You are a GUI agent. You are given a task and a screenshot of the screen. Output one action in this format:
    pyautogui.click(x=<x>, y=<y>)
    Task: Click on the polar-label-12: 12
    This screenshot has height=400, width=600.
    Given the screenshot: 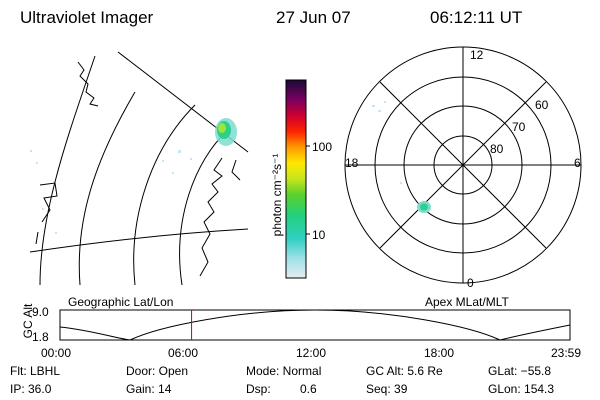 What is the action you would take?
    pyautogui.click(x=477, y=55)
    